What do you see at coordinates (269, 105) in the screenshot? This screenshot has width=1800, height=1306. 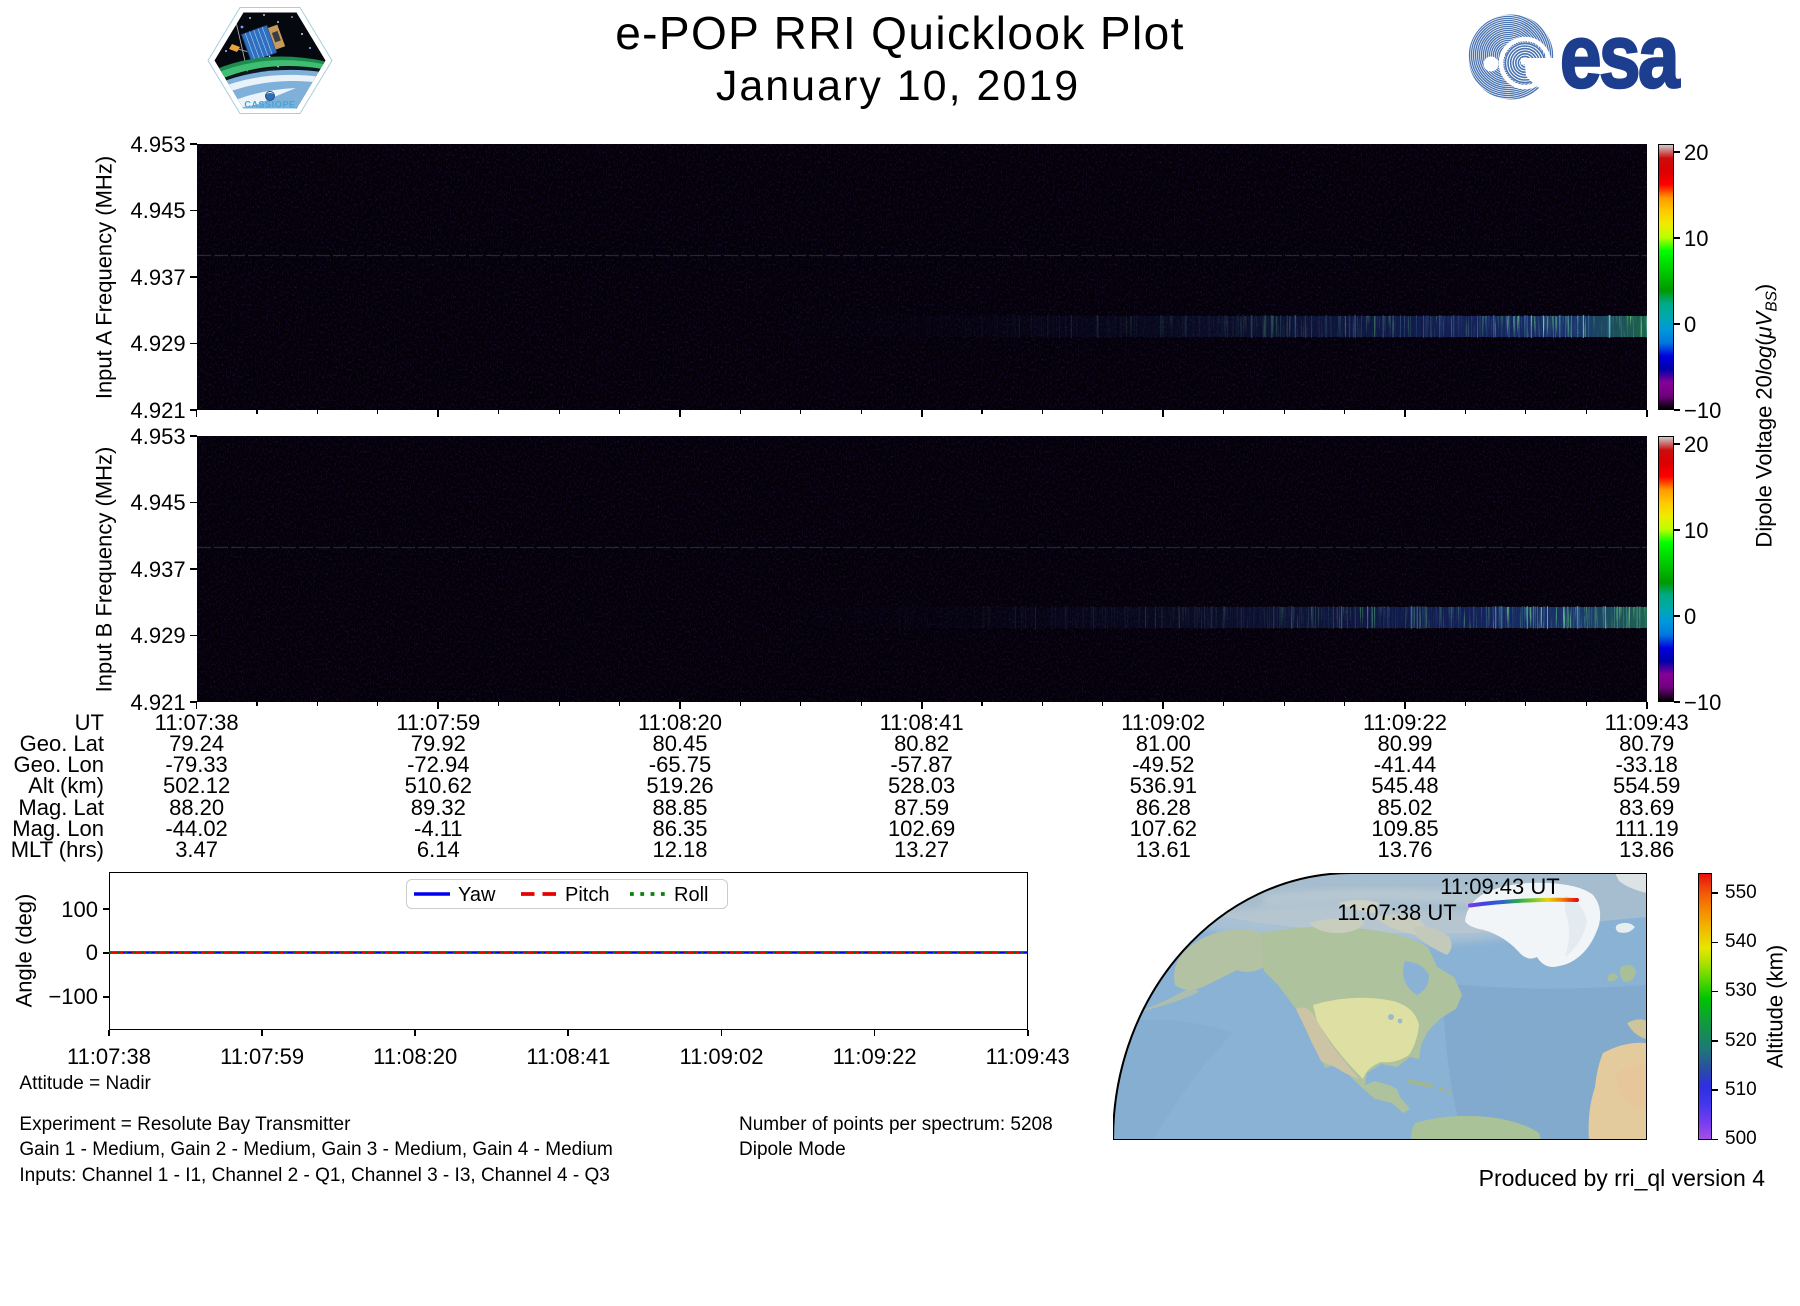 I see `svg-text: CASSIOPE` at bounding box center [269, 105].